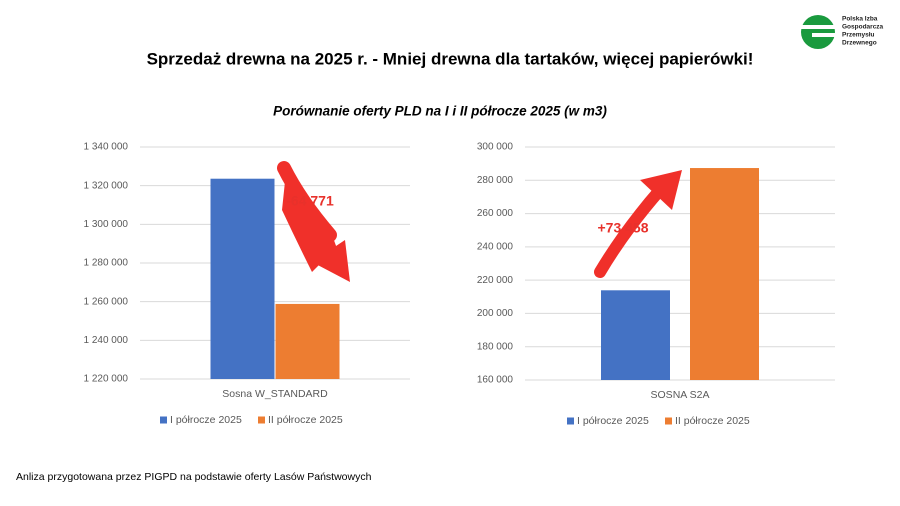 The height and width of the screenshot is (506, 900). What do you see at coordinates (863, 27) in the screenshot?
I see `logo-text: Gospodarcza` at bounding box center [863, 27].